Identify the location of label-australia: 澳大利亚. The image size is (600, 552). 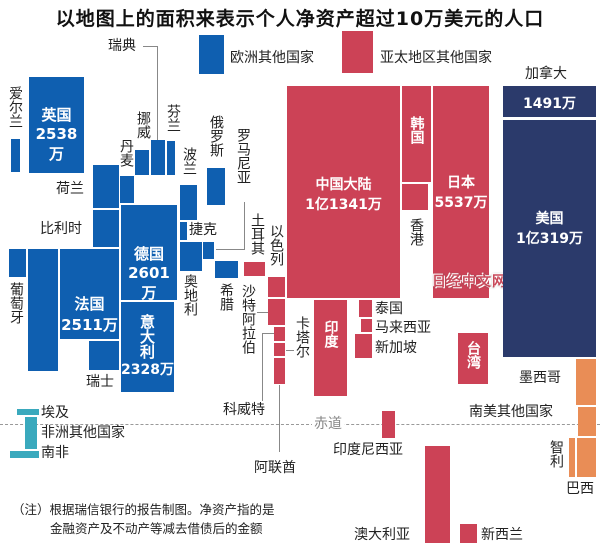
(382, 535).